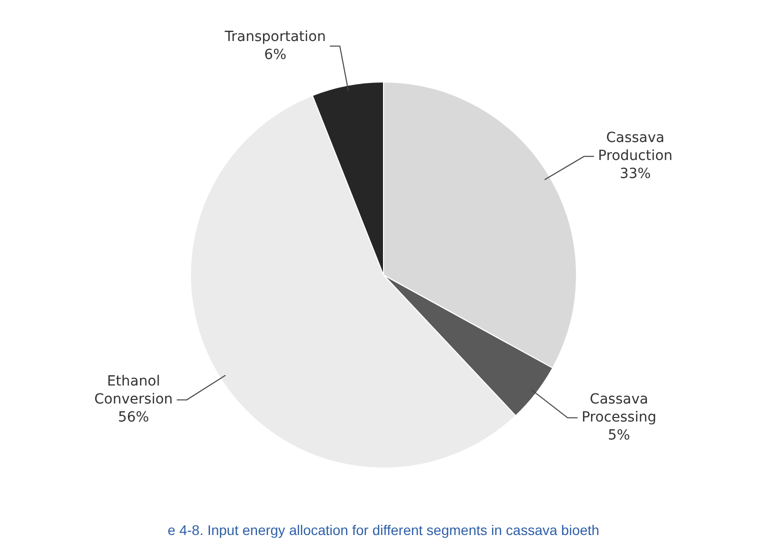  I want to click on slice-label: Transportation, so click(275, 36).